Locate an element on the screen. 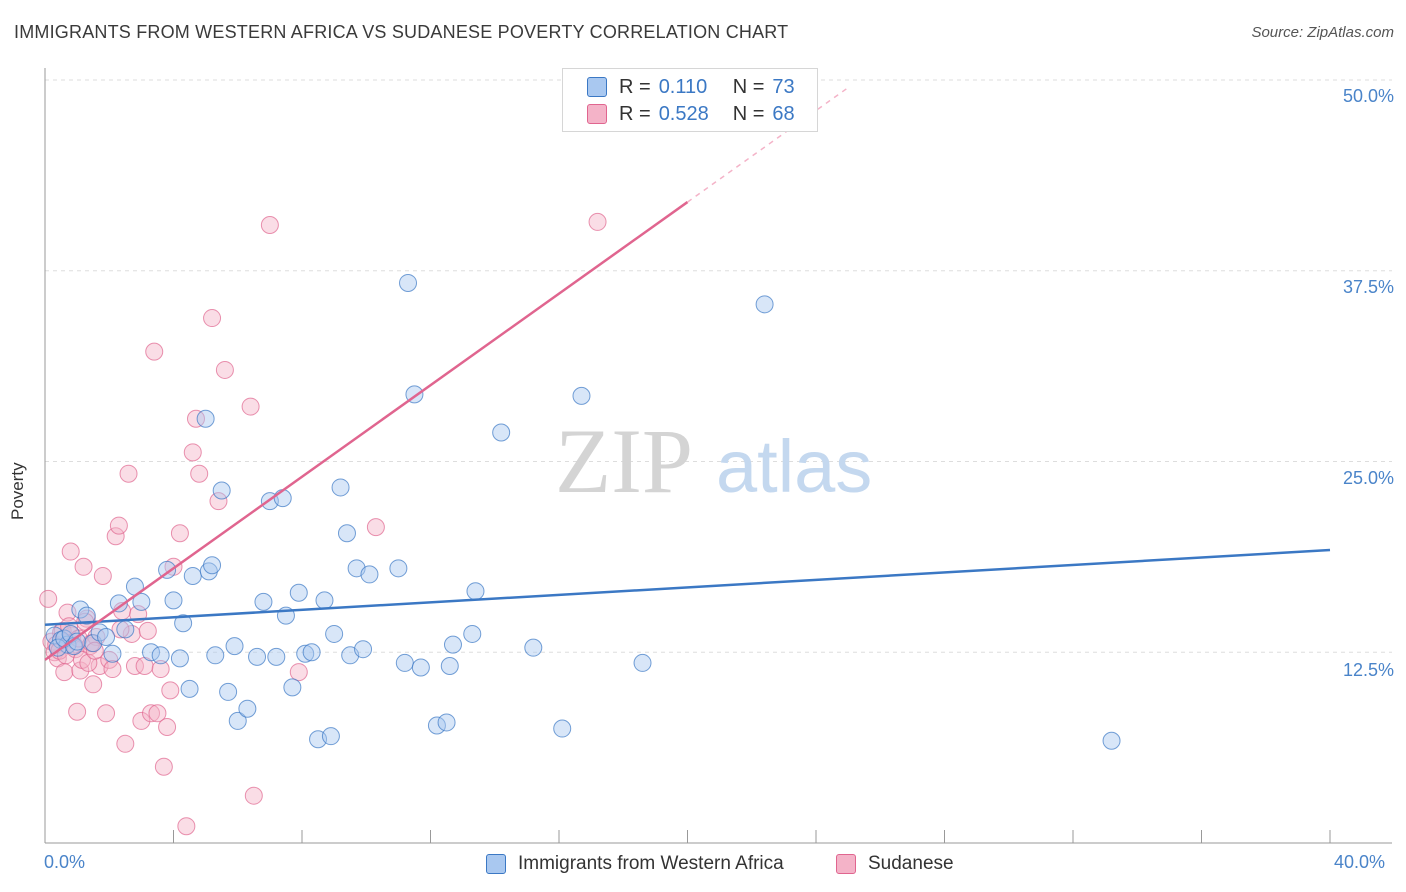 The image size is (1406, 892). trend-line-western-africa is located at coordinates (687, 587).